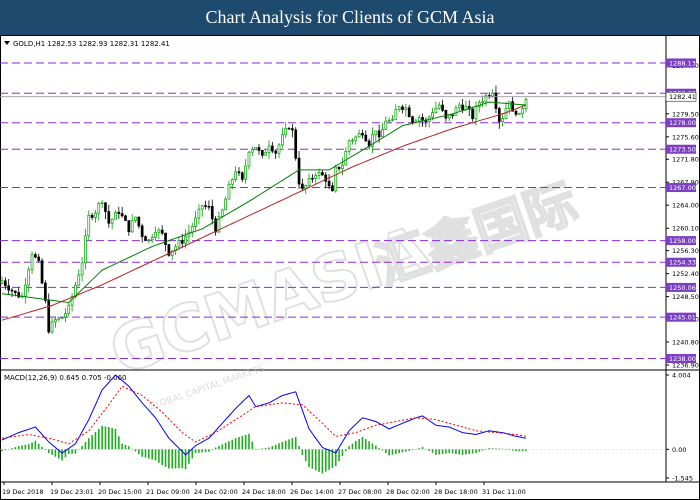 The image size is (700, 500). What do you see at coordinates (685, 343) in the screenshot?
I see `price-tick-label: 1240.80` at bounding box center [685, 343].